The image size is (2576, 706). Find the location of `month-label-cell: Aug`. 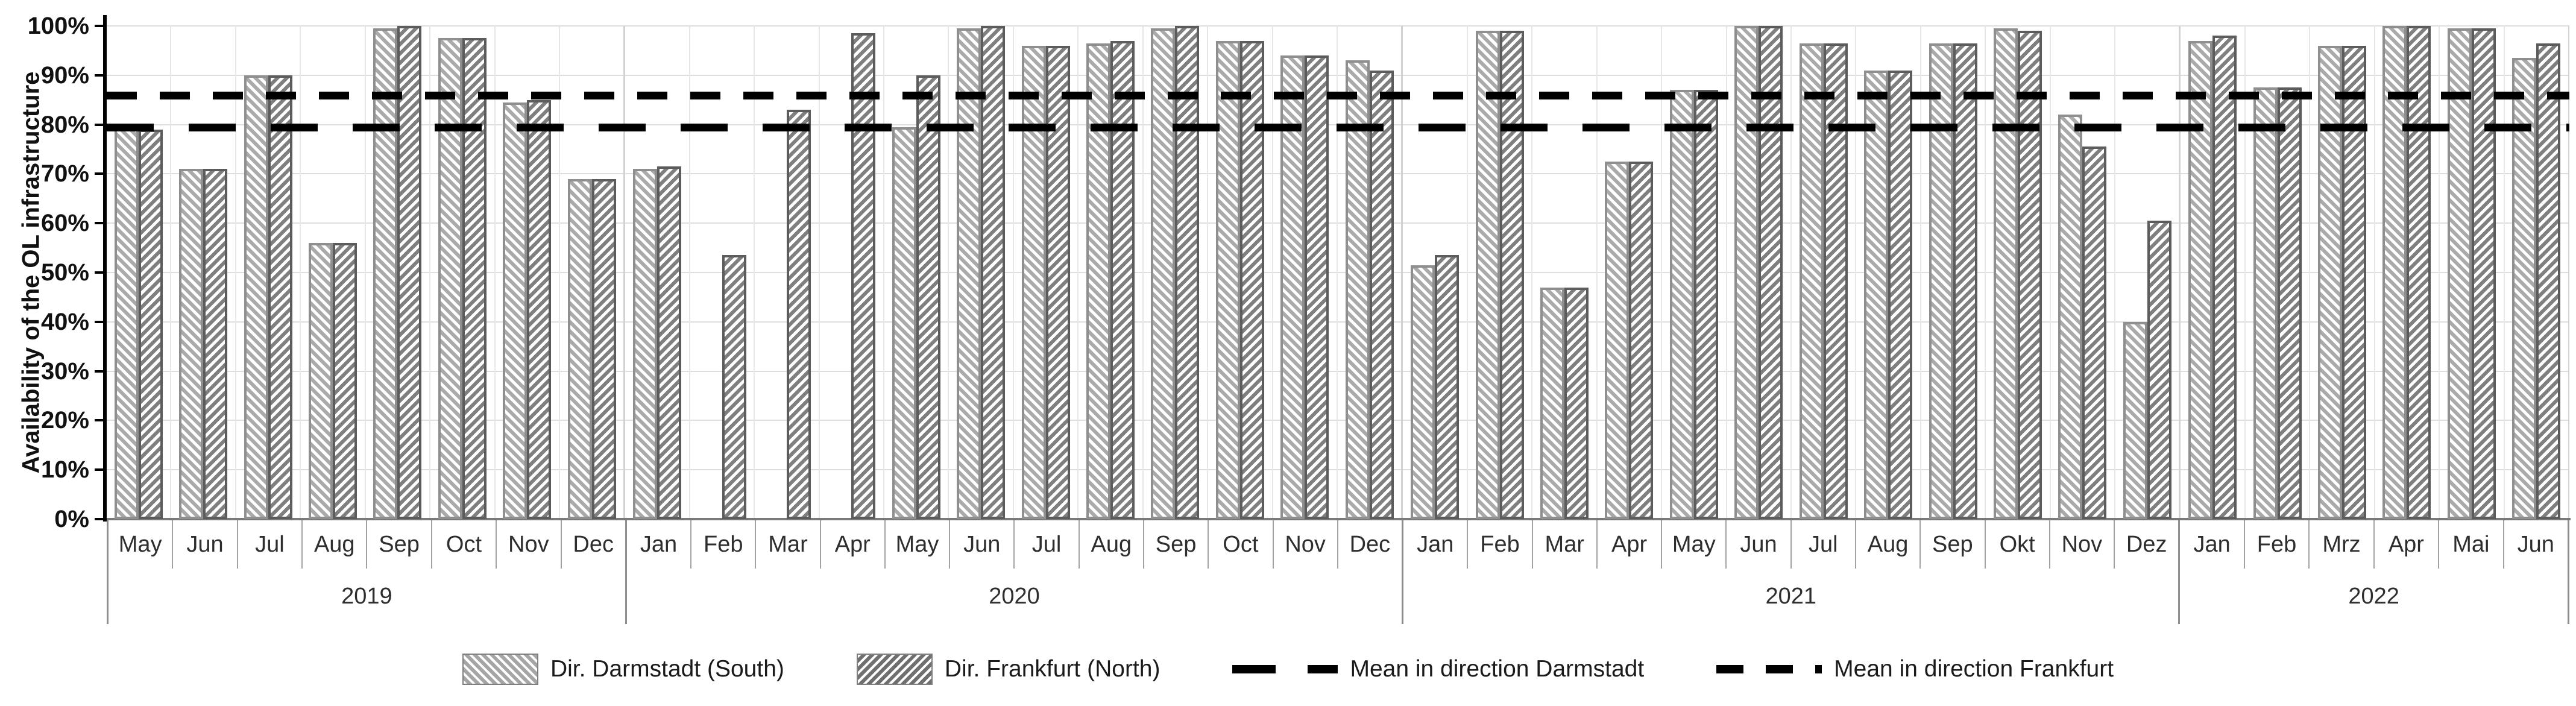

month-label-cell: Aug is located at coordinates (335, 544).